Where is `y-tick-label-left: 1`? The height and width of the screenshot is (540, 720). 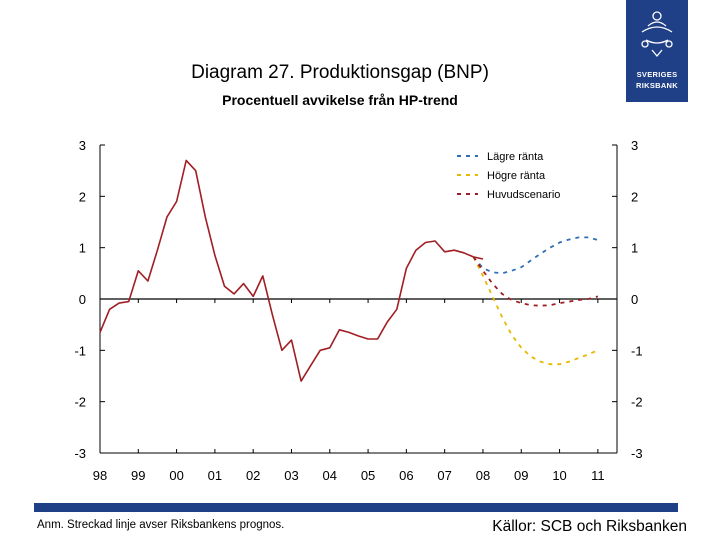 y-tick-label-left: 1 is located at coordinates (82, 248).